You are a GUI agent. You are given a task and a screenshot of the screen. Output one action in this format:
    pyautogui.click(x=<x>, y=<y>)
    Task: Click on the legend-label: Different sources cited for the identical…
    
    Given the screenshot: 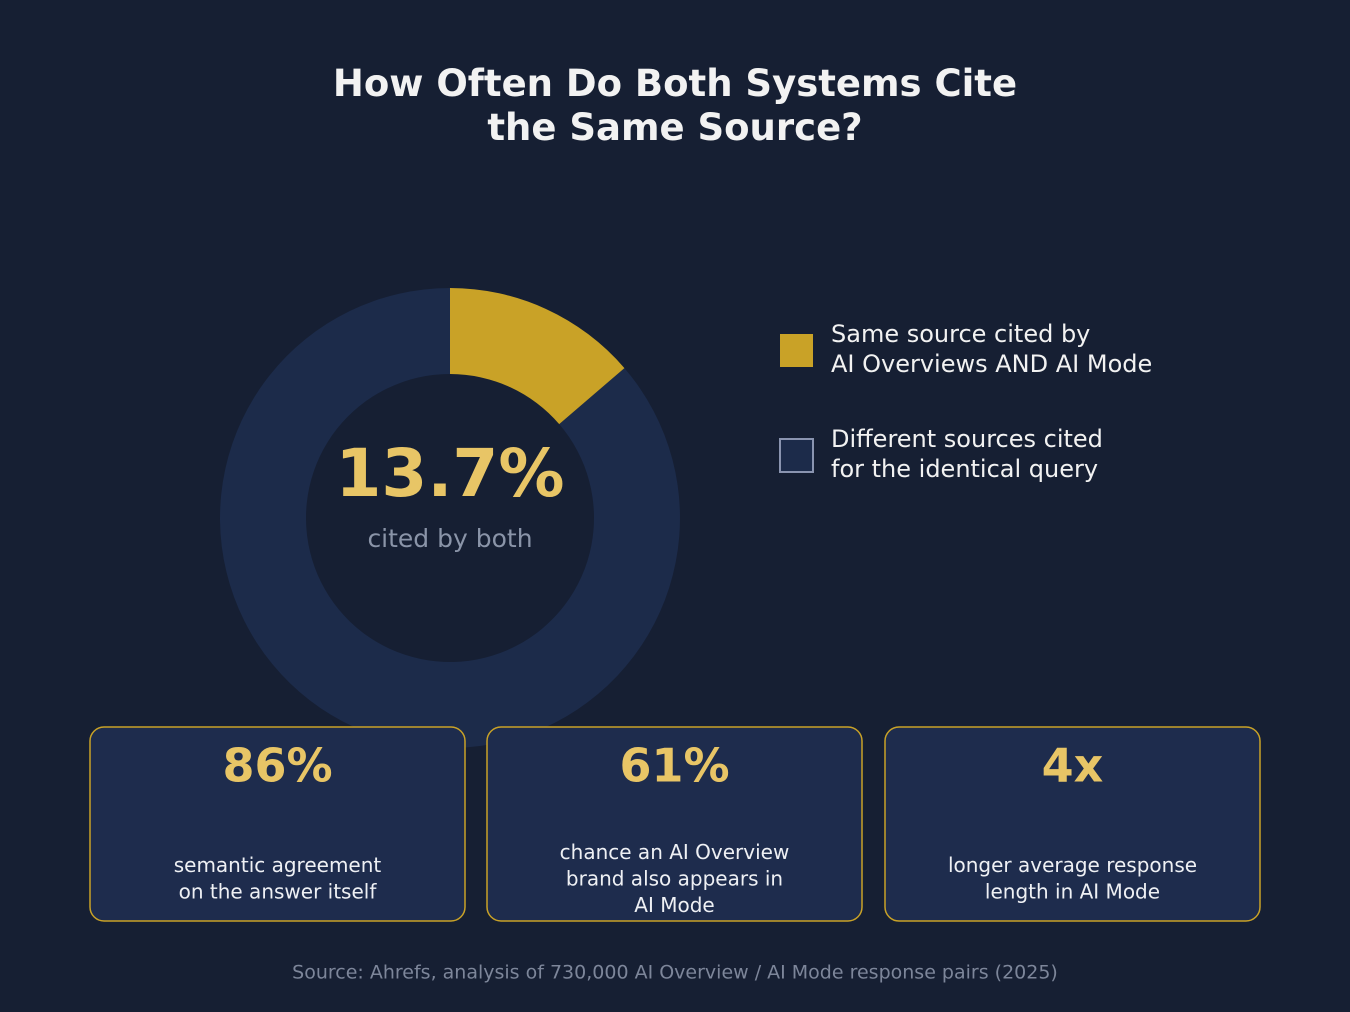 What is the action you would take?
    pyautogui.click(x=967, y=454)
    